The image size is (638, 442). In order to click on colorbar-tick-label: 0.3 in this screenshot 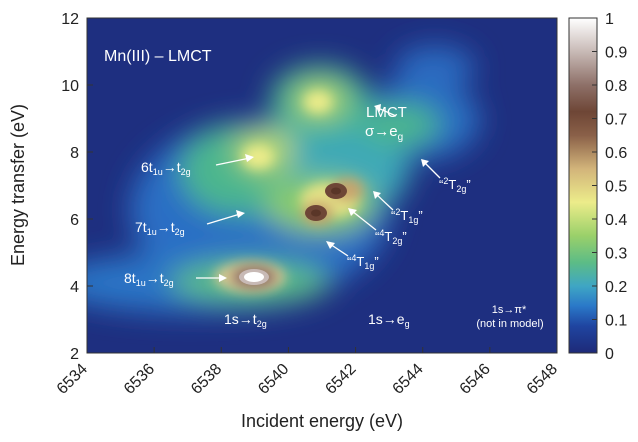, I will do `click(616, 254)`.